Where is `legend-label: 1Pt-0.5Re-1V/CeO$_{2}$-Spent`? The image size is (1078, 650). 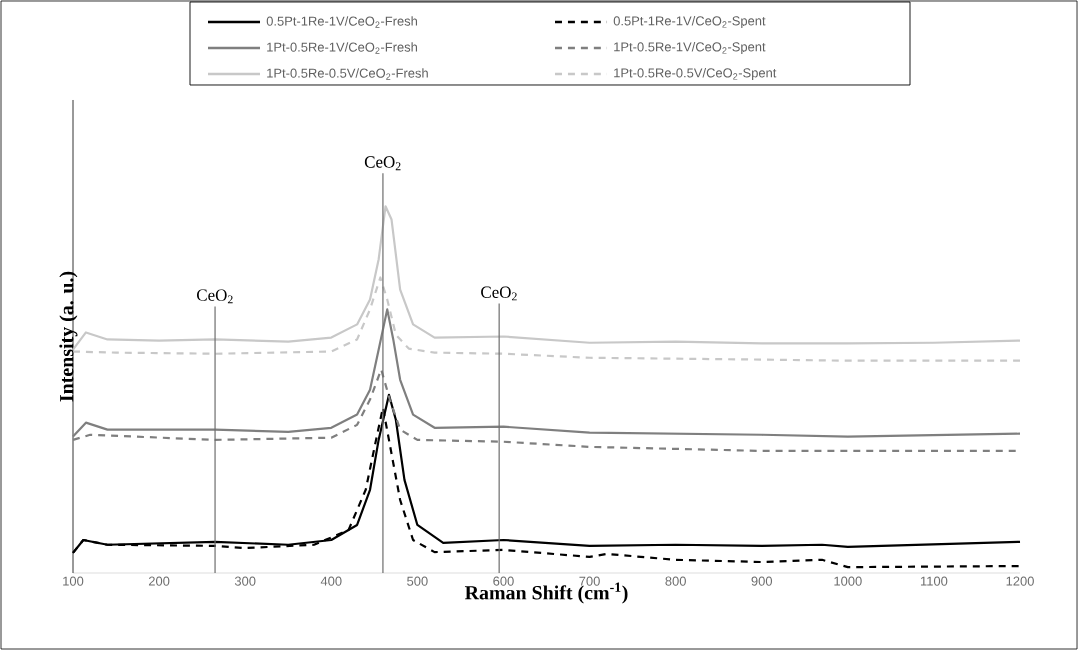 legend-label: 1Pt-0.5Re-1V/CeO$_{2}$-Spent is located at coordinates (690, 48).